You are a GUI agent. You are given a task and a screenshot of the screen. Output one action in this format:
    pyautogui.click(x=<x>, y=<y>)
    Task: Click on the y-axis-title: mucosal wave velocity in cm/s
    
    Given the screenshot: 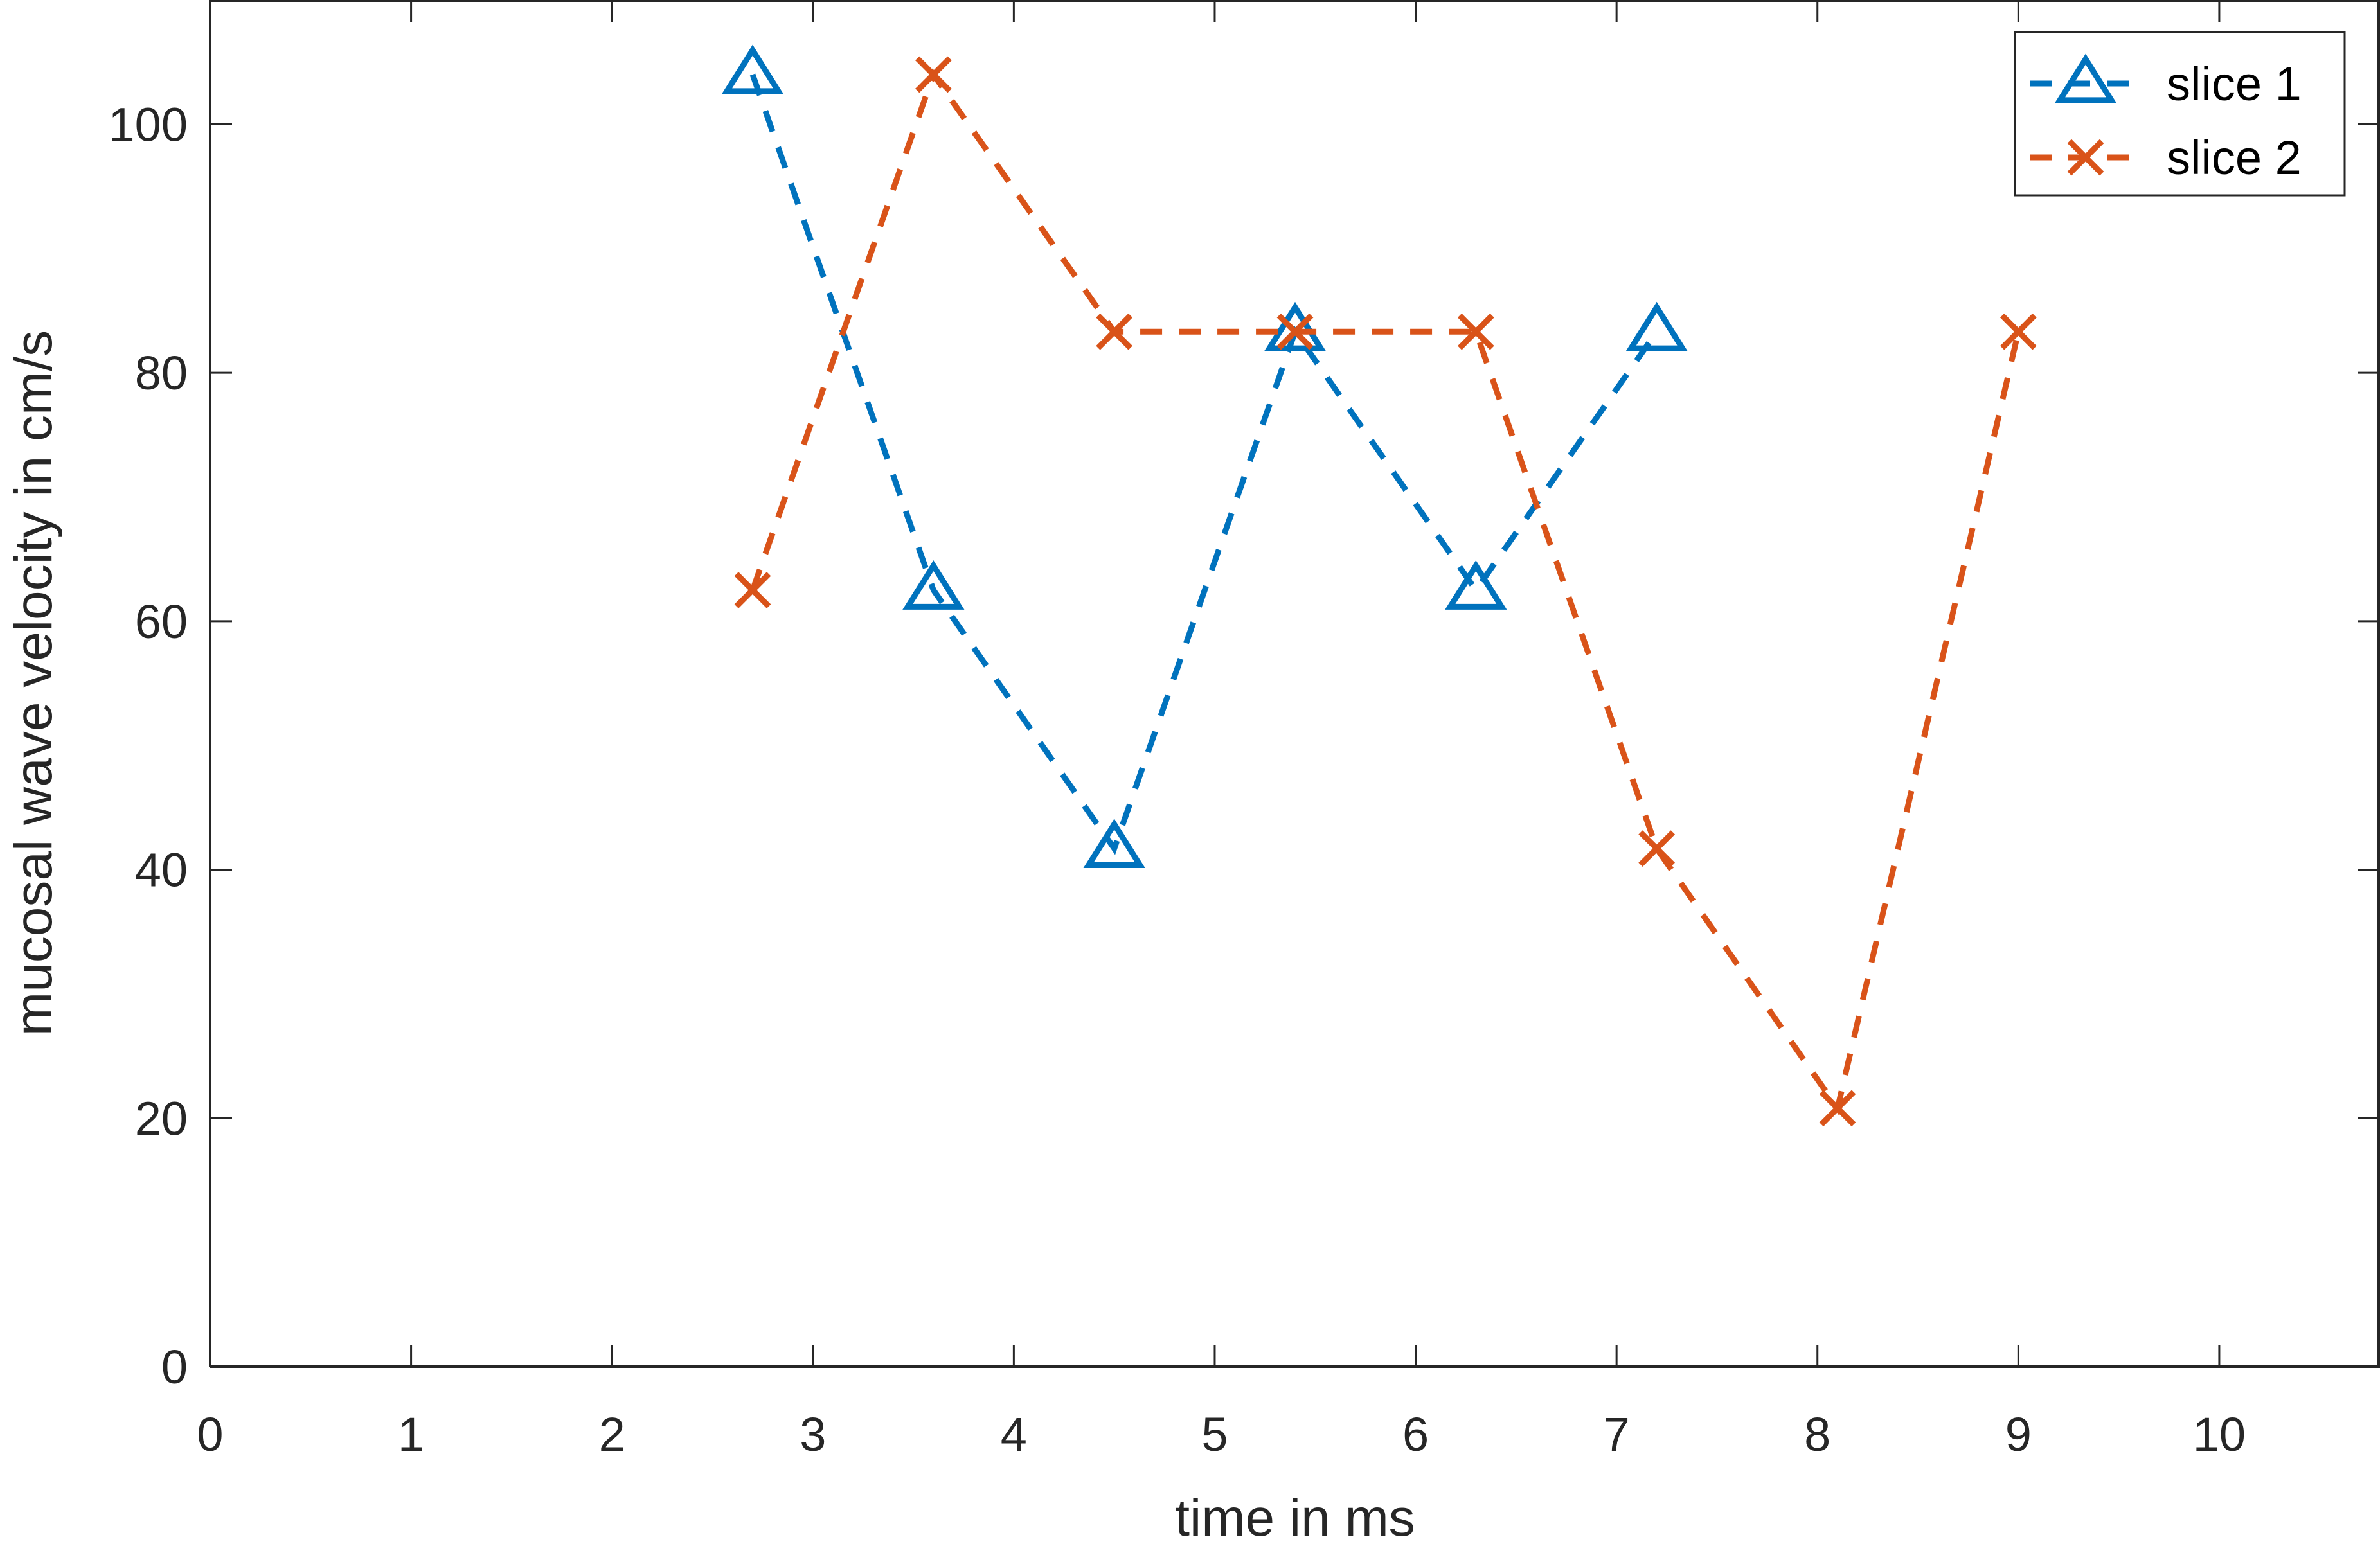 What is the action you would take?
    pyautogui.click(x=33, y=683)
    